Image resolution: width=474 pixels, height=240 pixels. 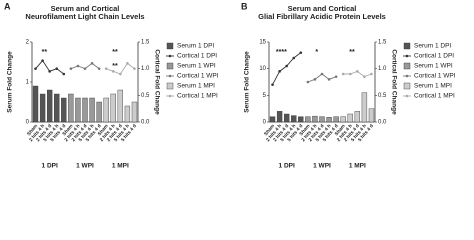 I want to click on significance: ****, so click(x=281, y=52).